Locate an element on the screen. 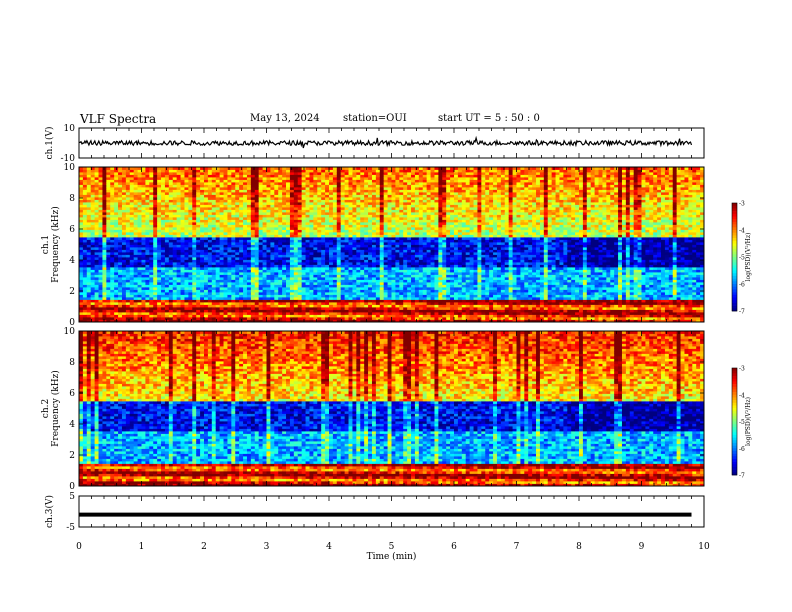  ch2-freq-tick-label: 2 is located at coordinates (72, 456).